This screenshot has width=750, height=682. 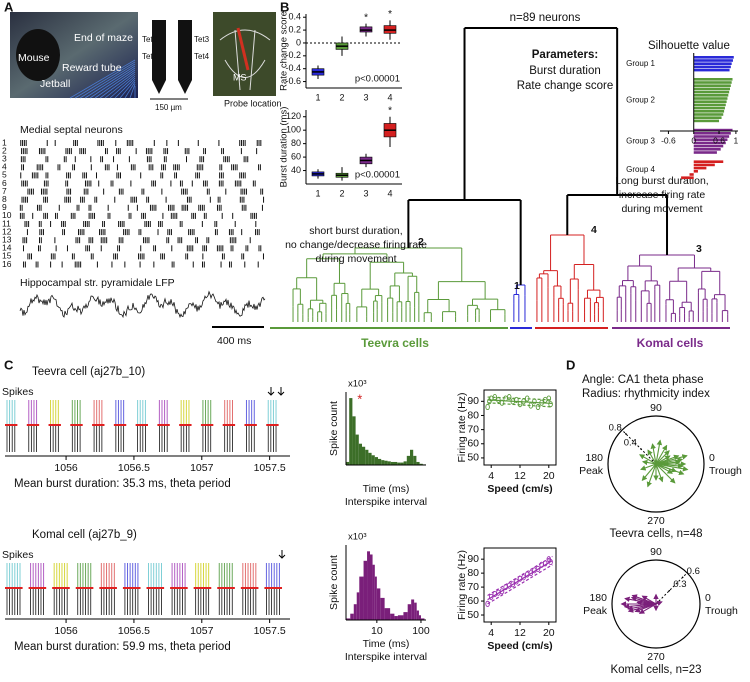 What do you see at coordinates (549, 476) in the screenshot?
I see `x-tick-label: 20` at bounding box center [549, 476].